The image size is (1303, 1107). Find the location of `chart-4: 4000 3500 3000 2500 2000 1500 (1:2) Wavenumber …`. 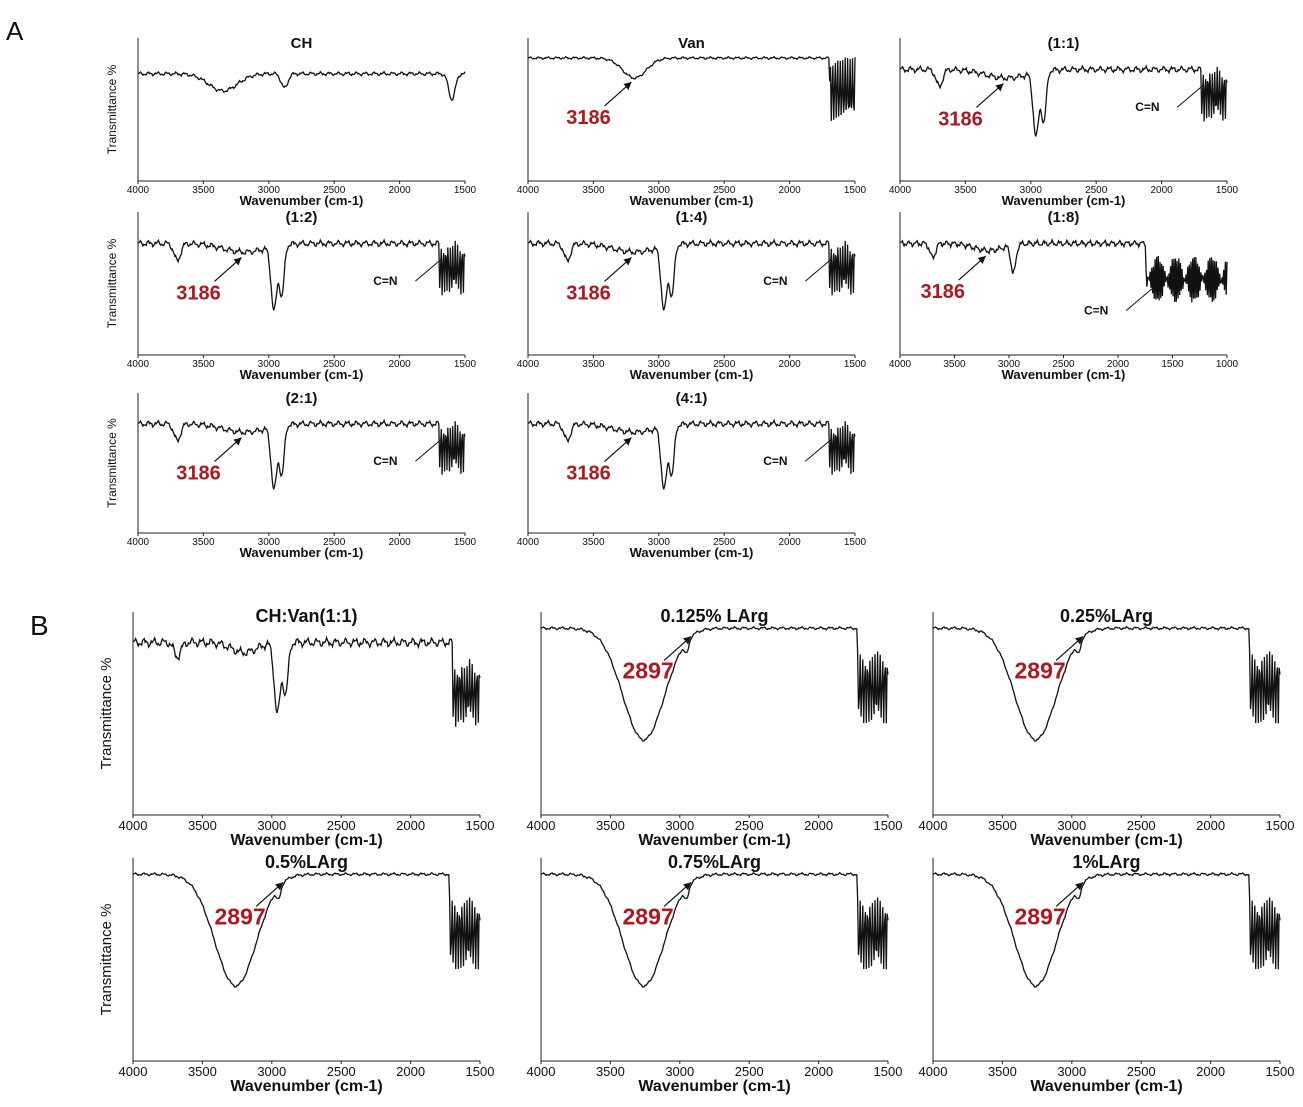

chart-4: 4000 3500 3000 2500 2000 1500 (1:2) Wavenumber … is located at coordinates (291, 295).